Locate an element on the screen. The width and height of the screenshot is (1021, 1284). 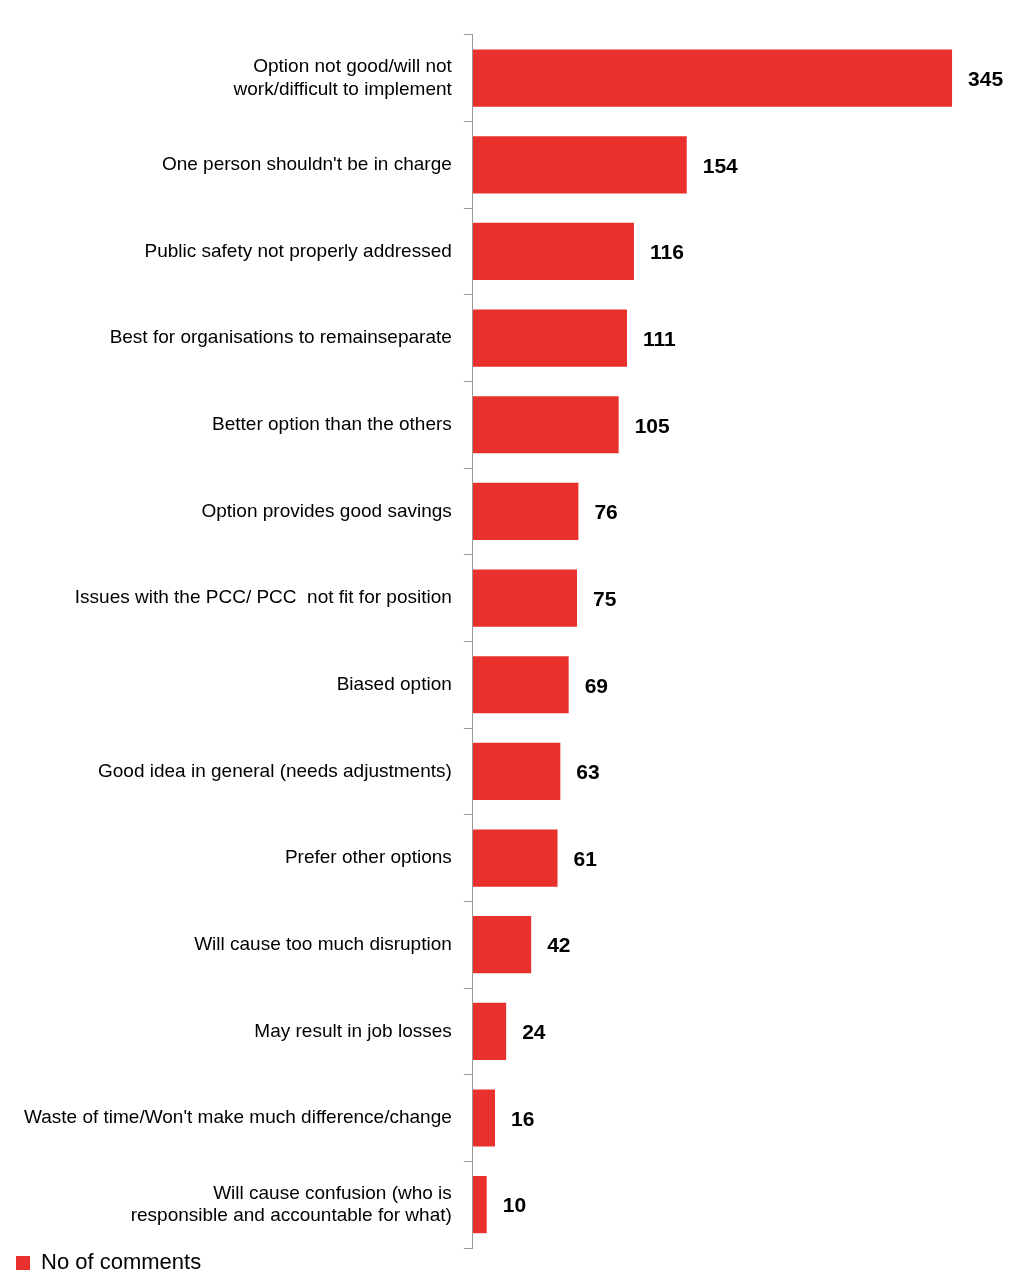
data-label: 111 is located at coordinates (660, 338).